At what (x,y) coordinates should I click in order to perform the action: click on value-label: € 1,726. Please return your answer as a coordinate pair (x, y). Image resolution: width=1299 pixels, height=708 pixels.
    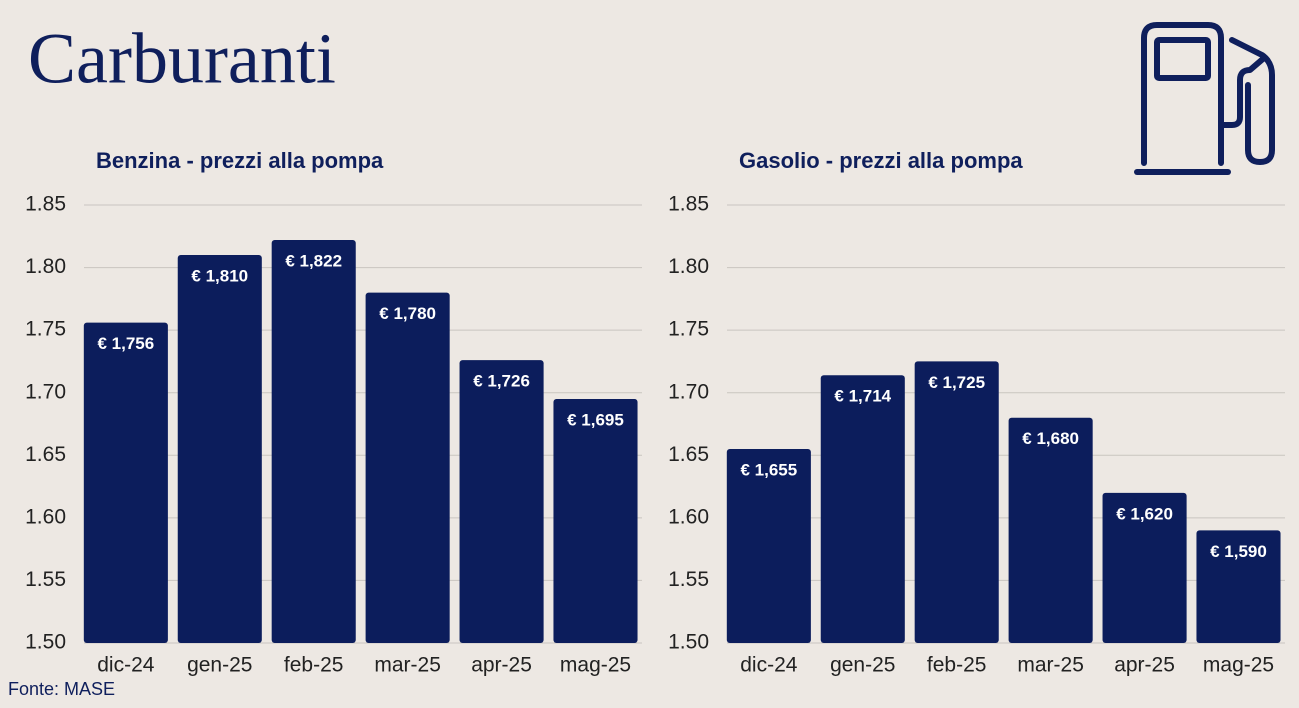
    Looking at the image, I should click on (501, 381).